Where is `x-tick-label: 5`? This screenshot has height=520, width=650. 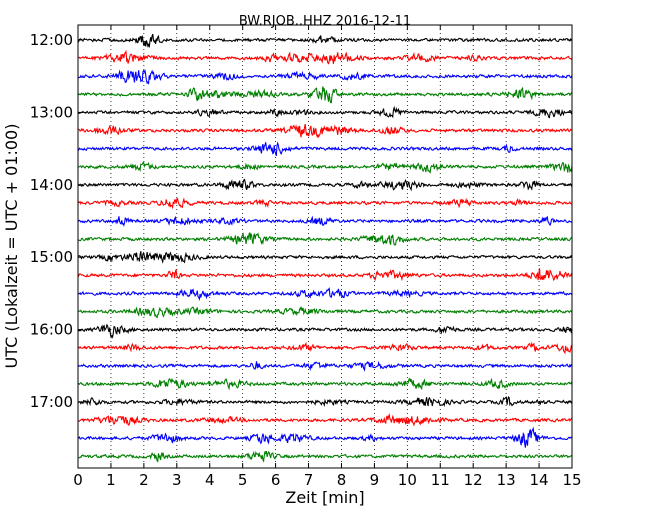 x-tick-label: 5 is located at coordinates (243, 480).